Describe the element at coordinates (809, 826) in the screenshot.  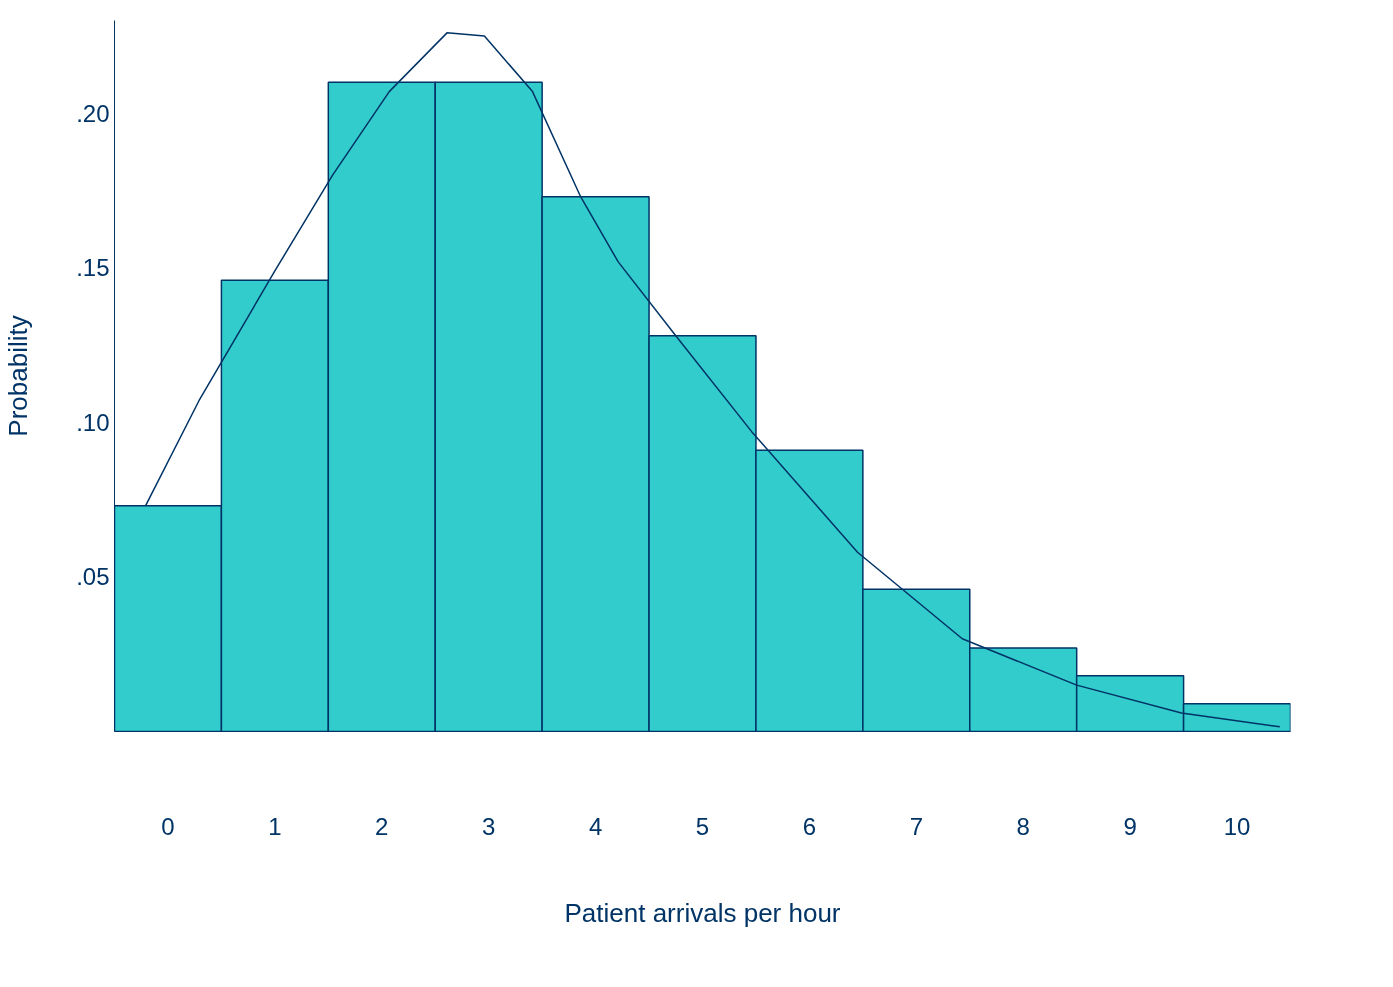
I see `x-tick-label: 6` at that location.